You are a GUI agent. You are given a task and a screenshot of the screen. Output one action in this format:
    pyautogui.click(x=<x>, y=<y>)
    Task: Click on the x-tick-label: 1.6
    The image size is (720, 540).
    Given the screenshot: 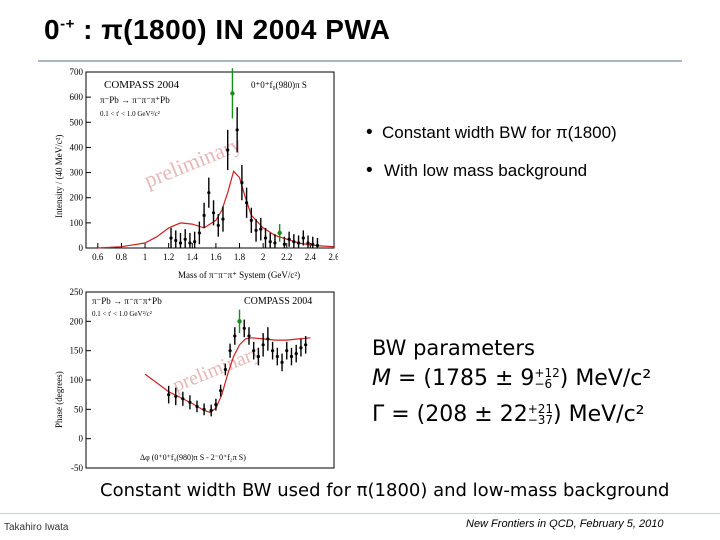 What is the action you would take?
    pyautogui.click(x=216, y=257)
    